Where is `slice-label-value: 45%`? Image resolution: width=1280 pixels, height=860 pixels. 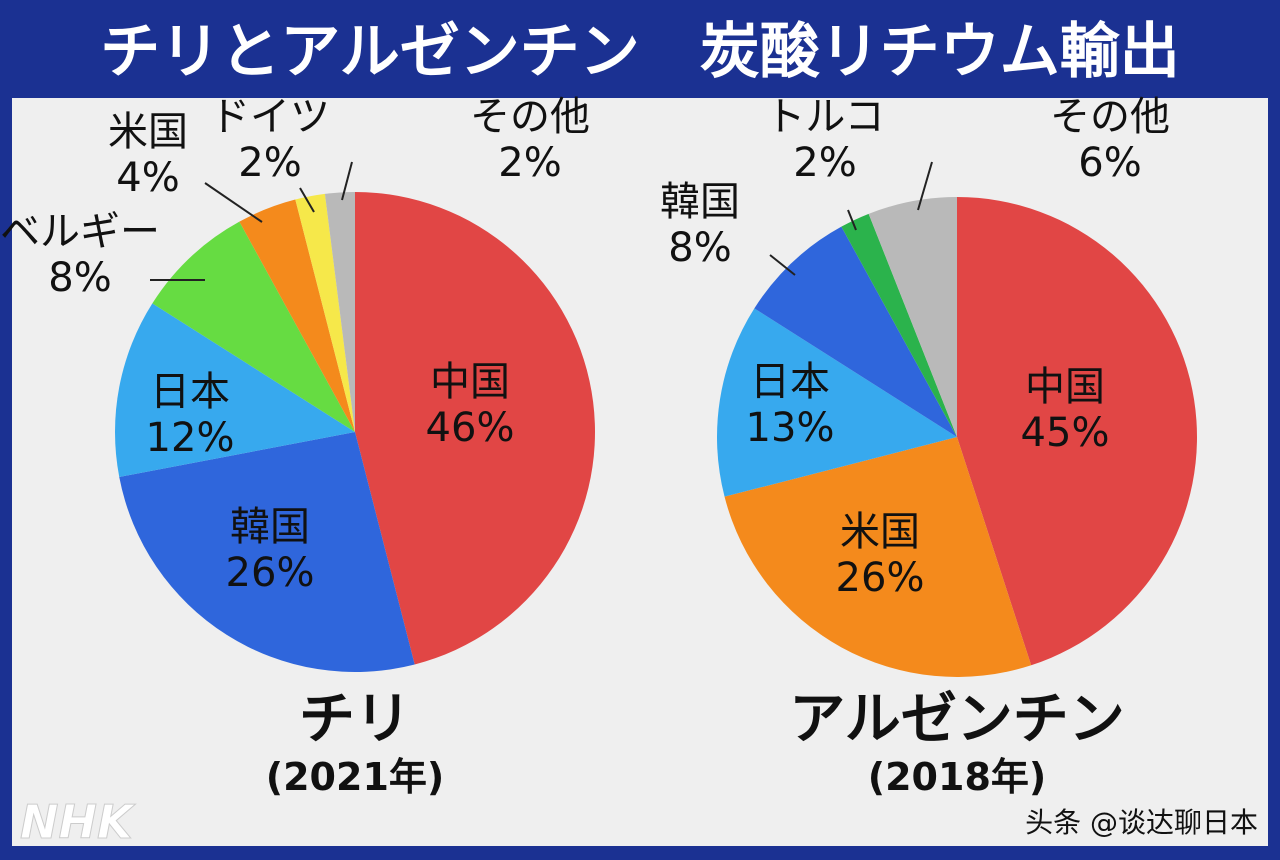 slice-label-value: 45% is located at coordinates (1065, 433).